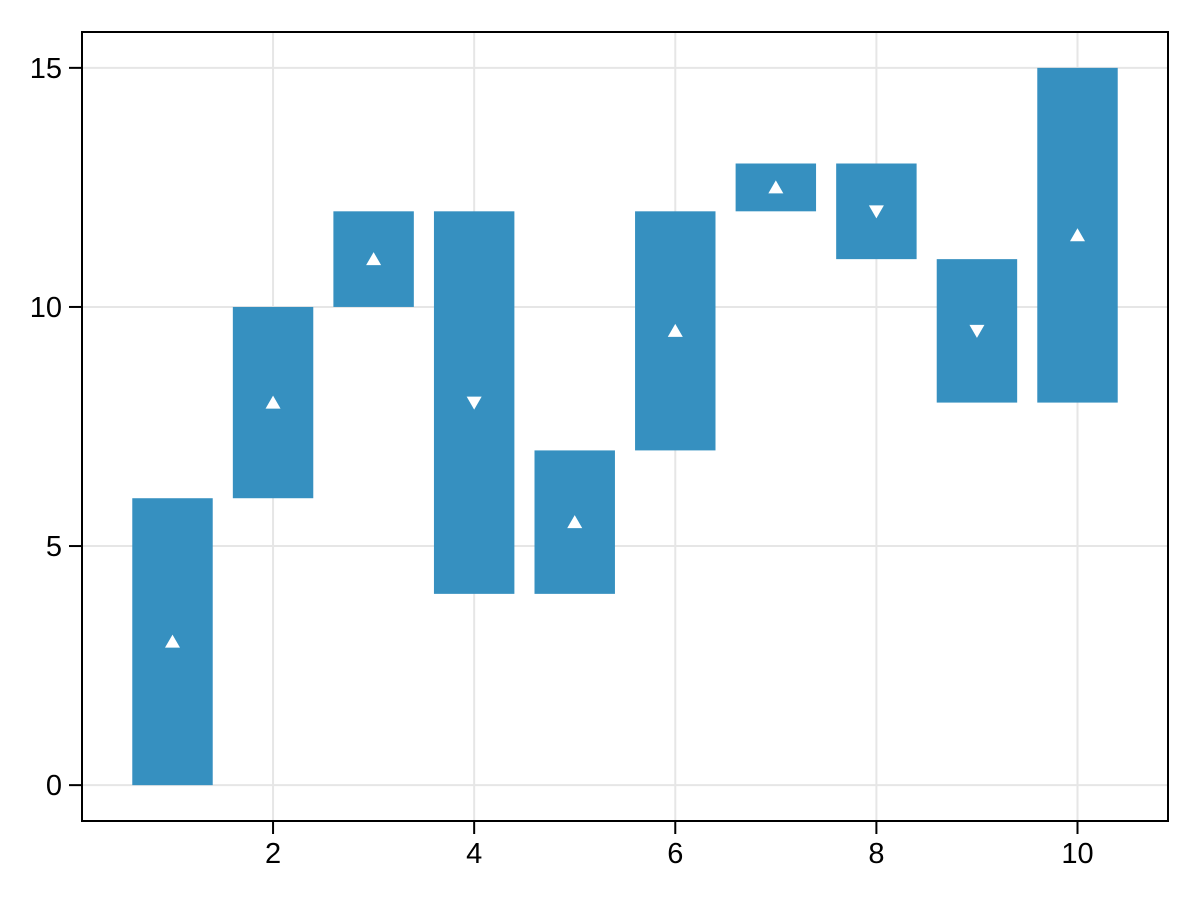  Describe the element at coordinates (273, 854) in the screenshot. I see `x-tick-label: 2` at that location.